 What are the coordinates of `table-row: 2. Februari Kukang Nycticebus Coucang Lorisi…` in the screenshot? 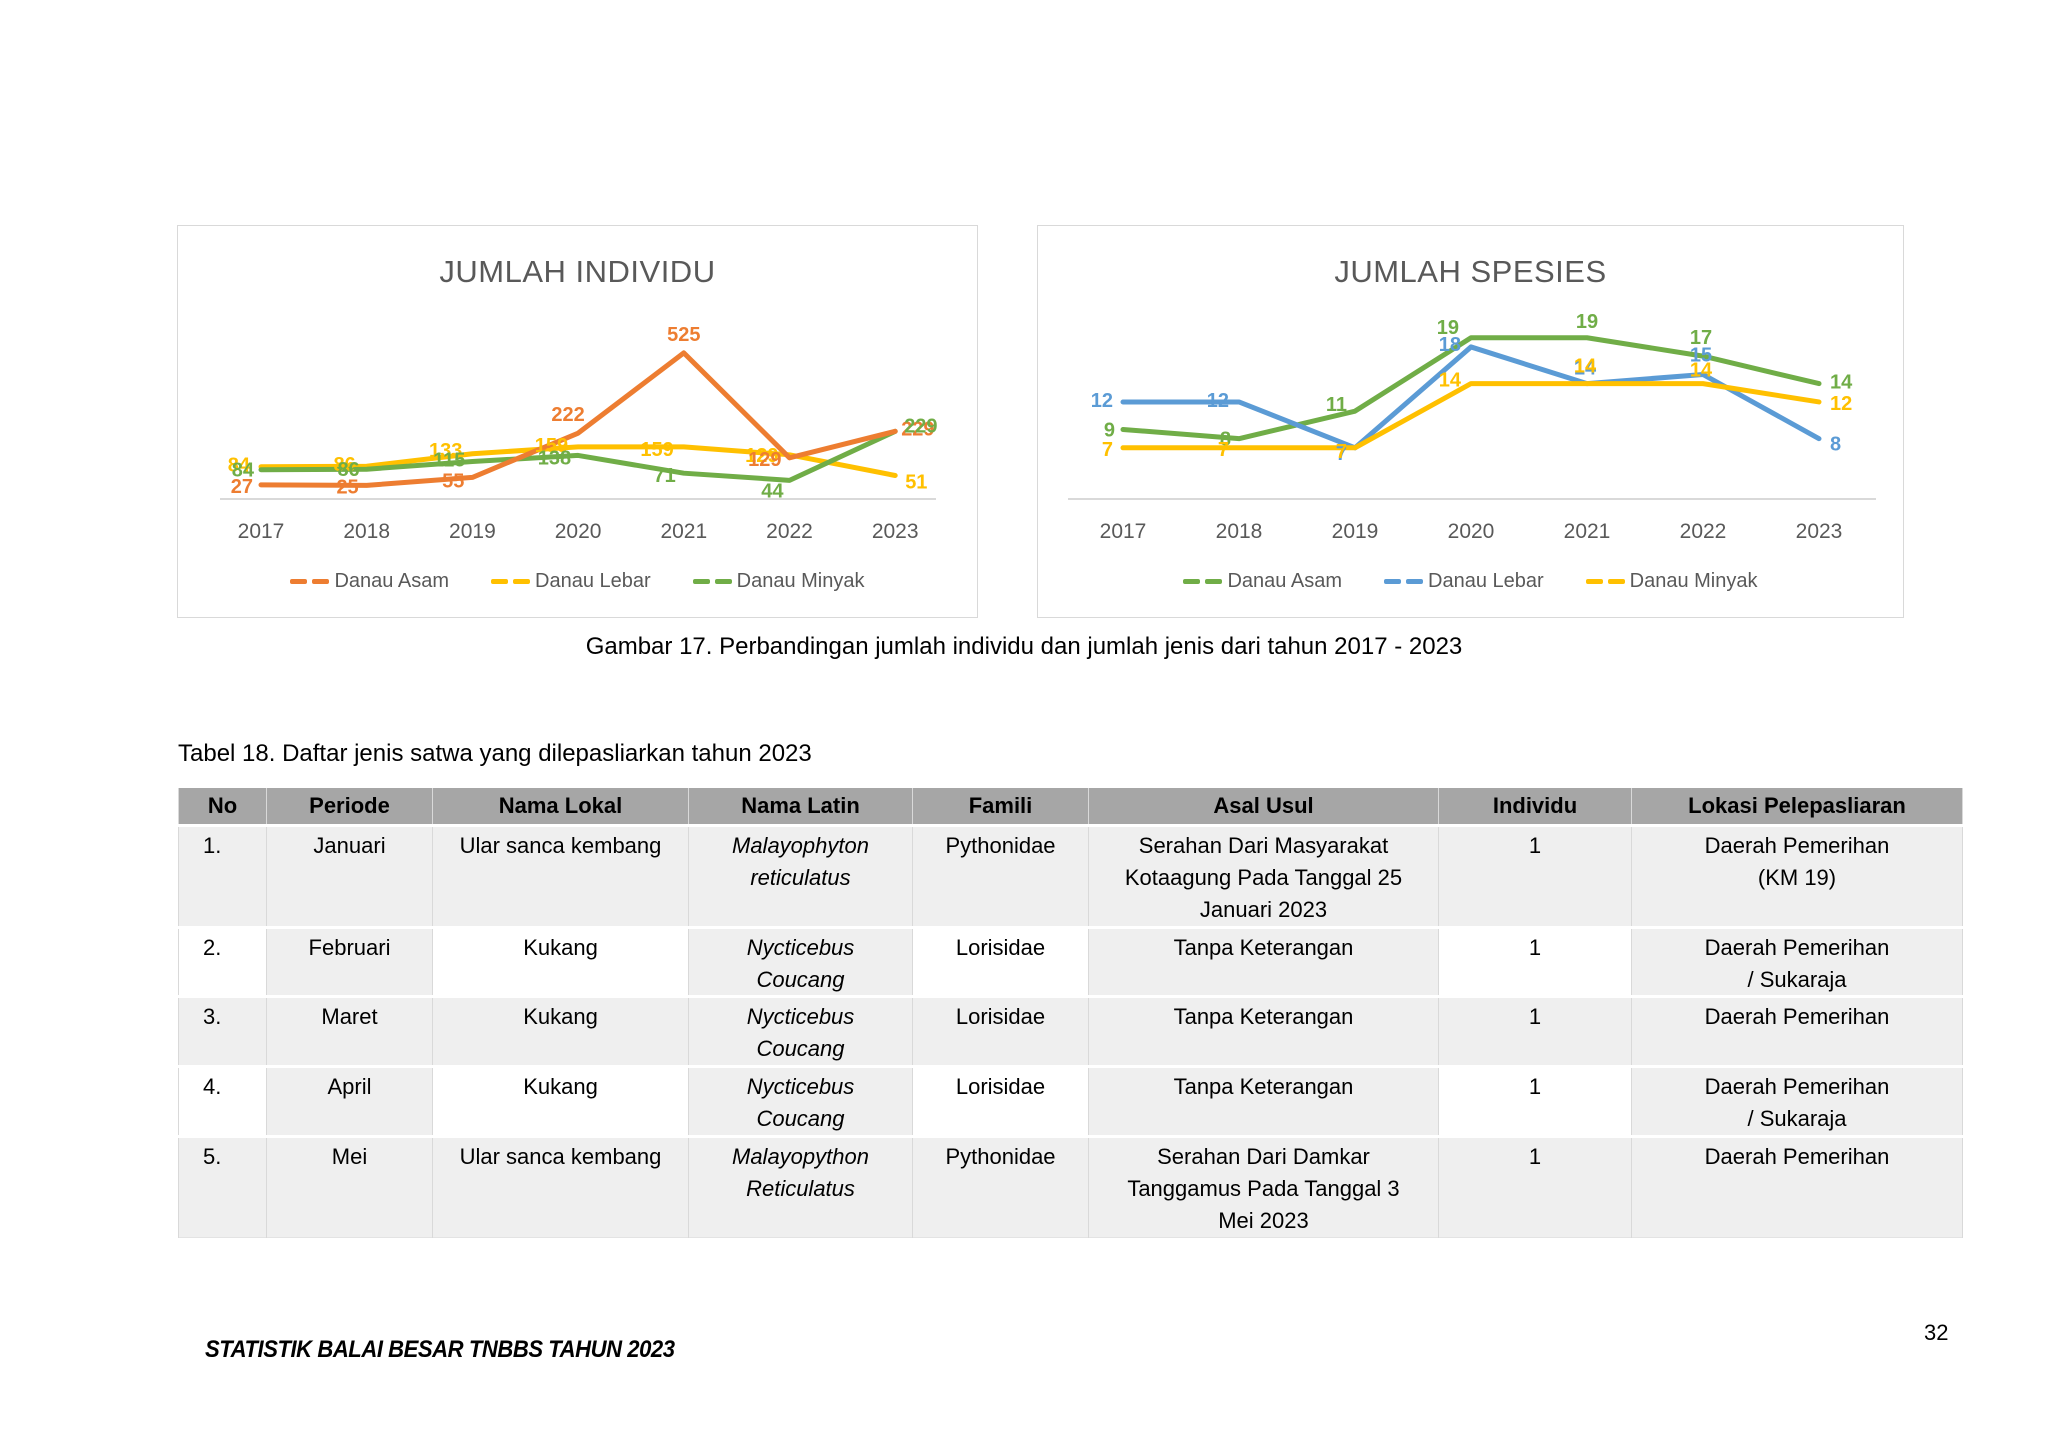 It's located at (1070, 961).